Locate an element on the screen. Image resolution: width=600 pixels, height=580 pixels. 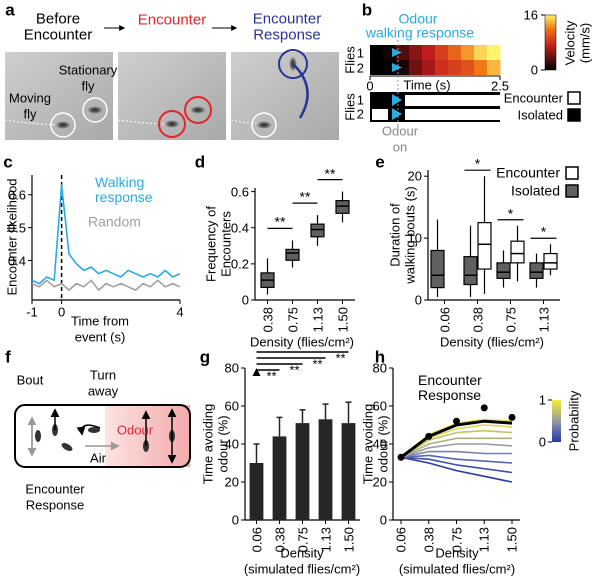
y-tick-label: 20 is located at coordinates (379, 482).